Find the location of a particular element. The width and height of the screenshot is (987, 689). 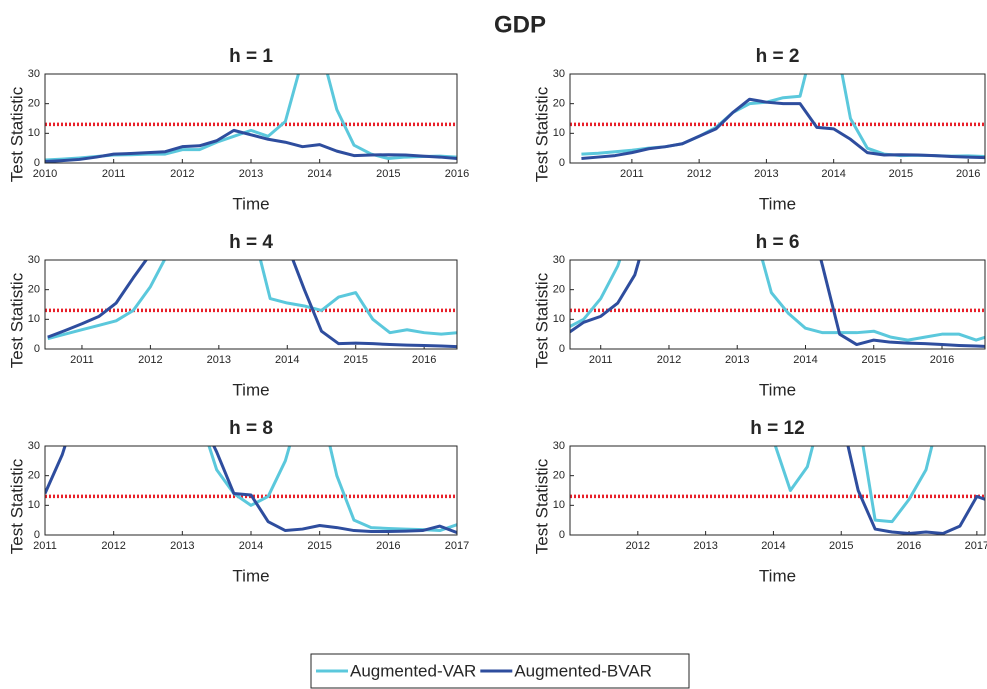

subplot-title: h = 12 is located at coordinates (777, 428).